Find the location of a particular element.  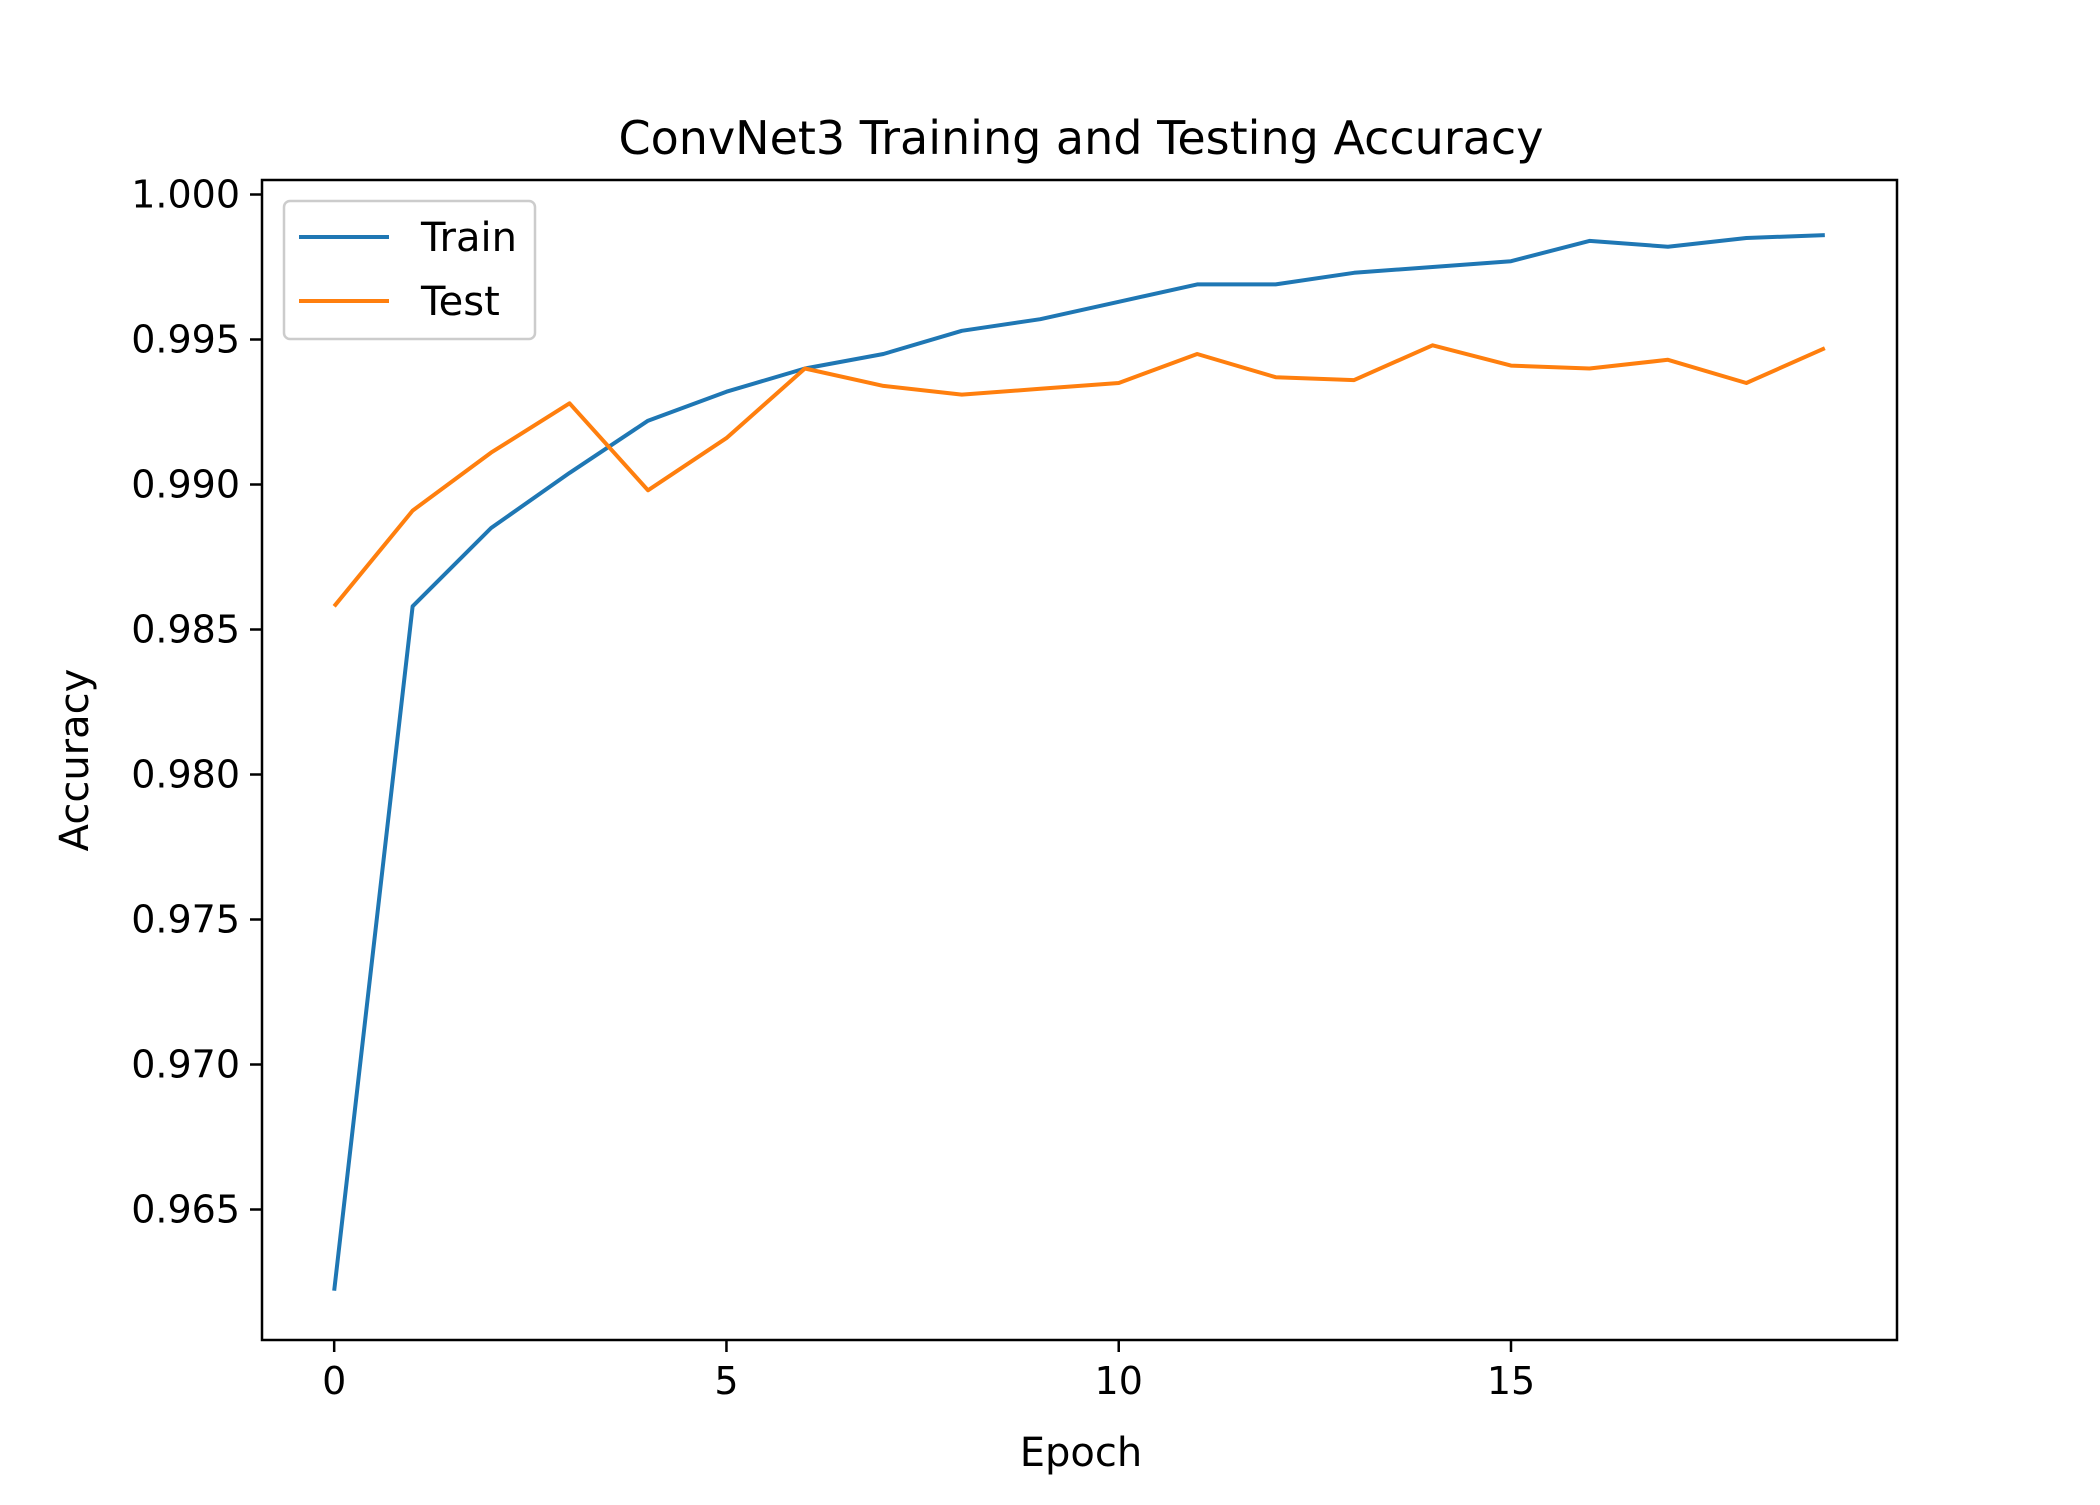

x-tick-label: 15 is located at coordinates (1511, 1381).